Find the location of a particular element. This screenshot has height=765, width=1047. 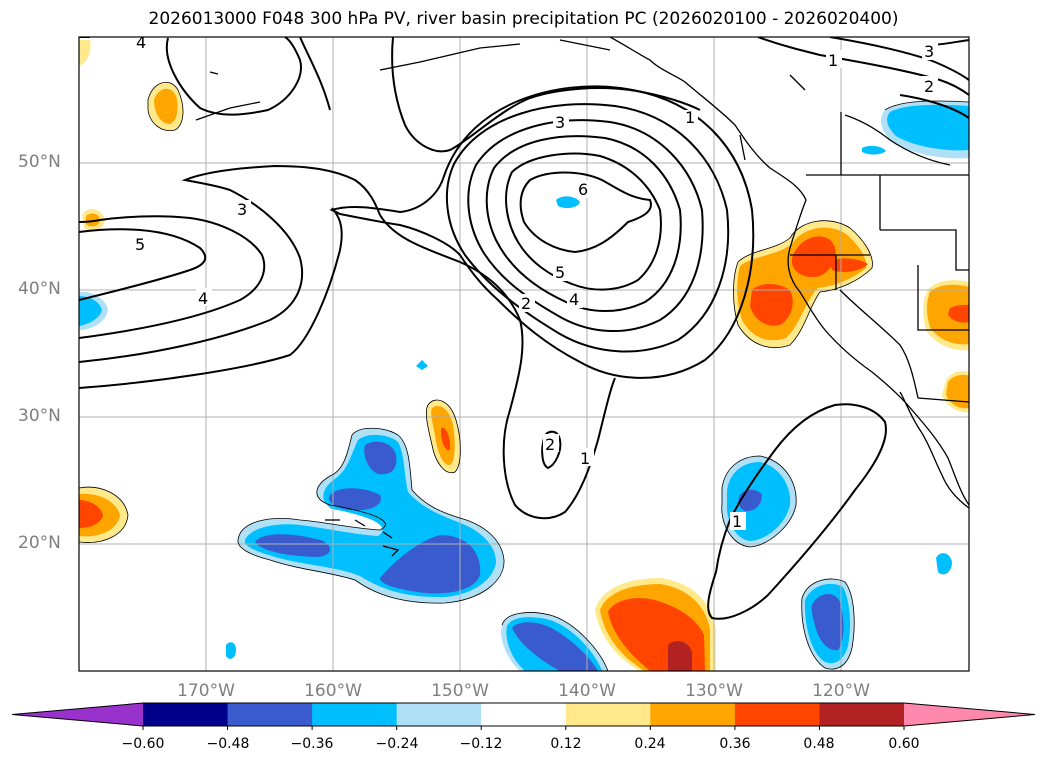

colorbar-tick-label: −0.36 is located at coordinates (312, 744).